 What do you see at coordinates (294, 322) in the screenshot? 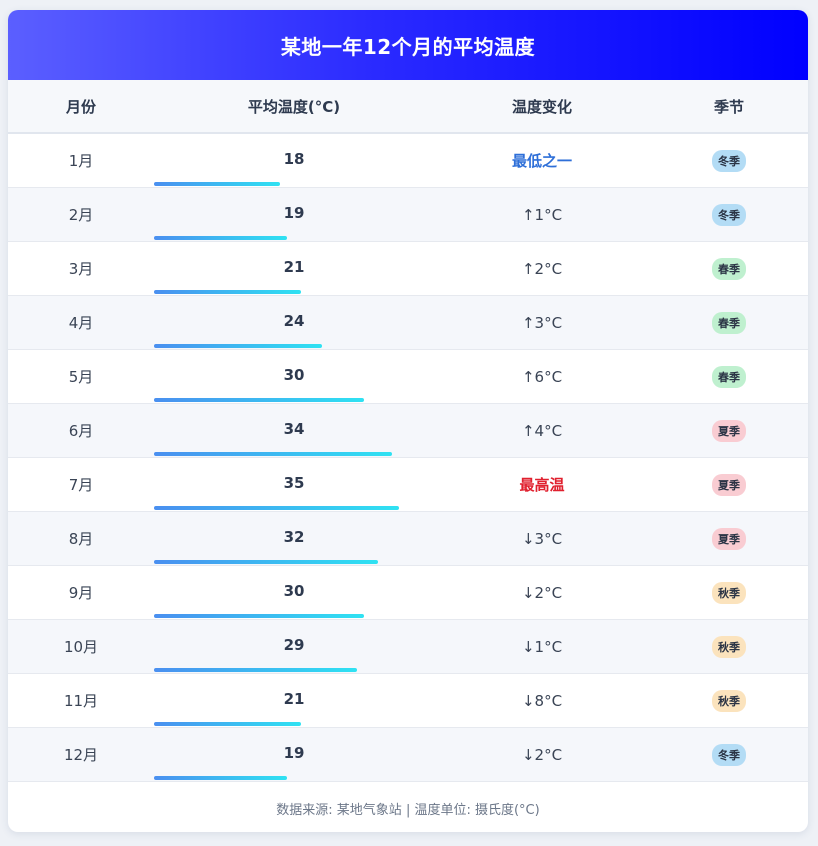
I see `temp-cell: 24` at bounding box center [294, 322].